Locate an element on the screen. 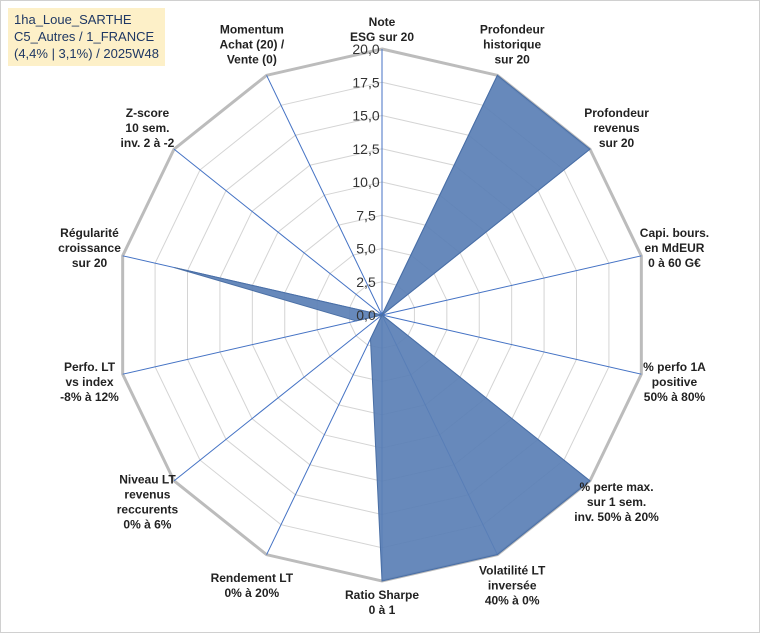 Image resolution: width=760 pixels, height=633 pixels. tick-label: 5,0 is located at coordinates (366, 249).